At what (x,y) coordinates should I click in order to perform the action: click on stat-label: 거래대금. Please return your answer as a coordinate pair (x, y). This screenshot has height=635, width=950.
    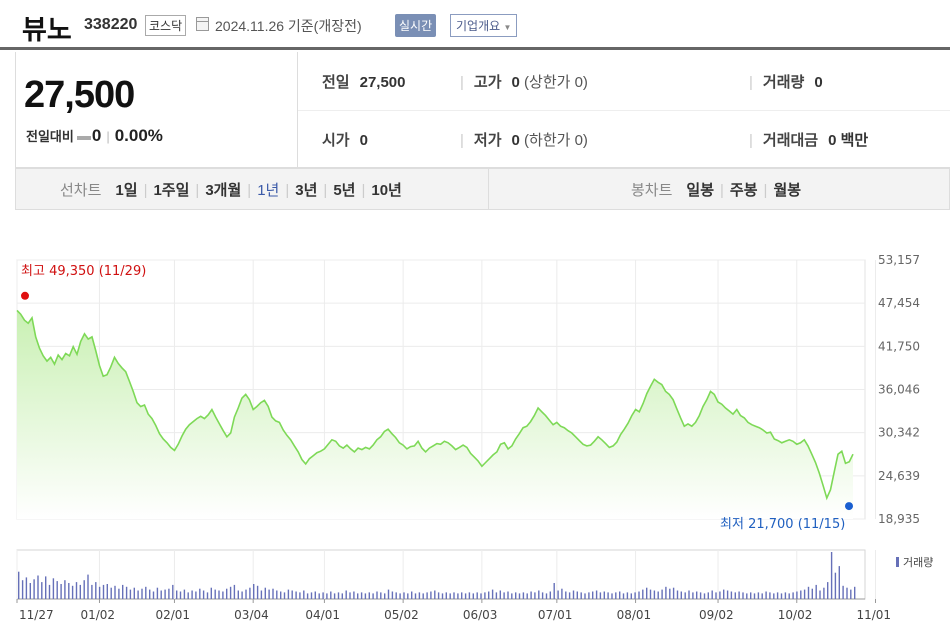
    Looking at the image, I should click on (790, 140).